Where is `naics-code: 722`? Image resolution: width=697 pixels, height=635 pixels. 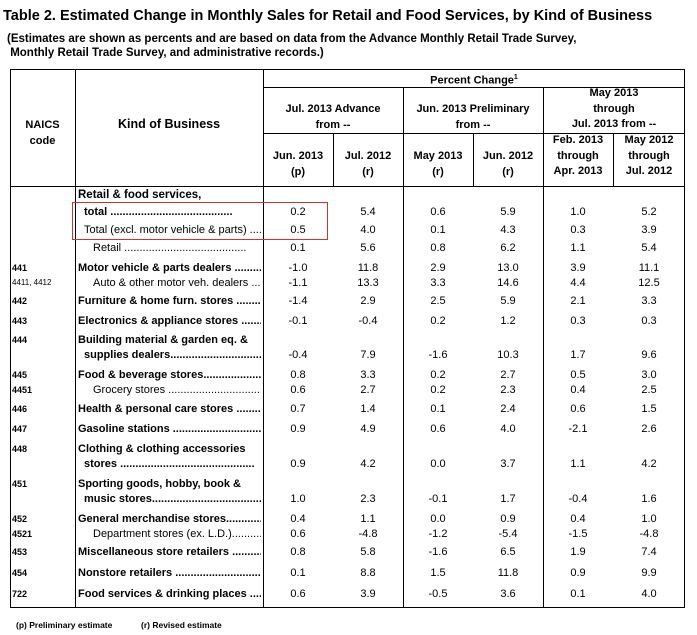
naics-code: 722 is located at coordinates (20, 594).